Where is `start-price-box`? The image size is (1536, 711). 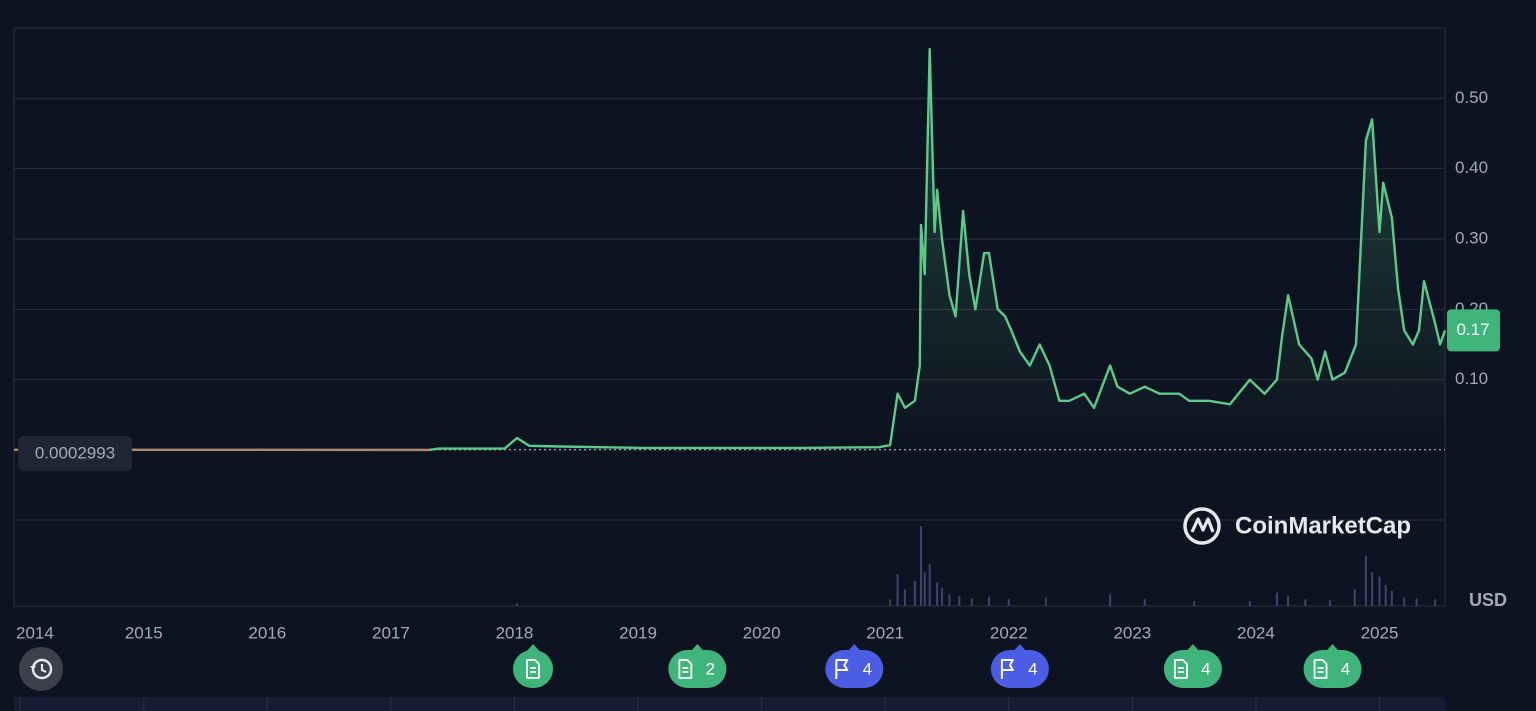 start-price-box is located at coordinates (75, 453).